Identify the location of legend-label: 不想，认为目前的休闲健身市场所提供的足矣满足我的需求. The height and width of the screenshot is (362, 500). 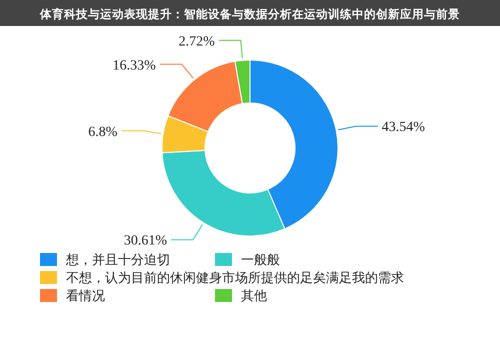
(235, 278).